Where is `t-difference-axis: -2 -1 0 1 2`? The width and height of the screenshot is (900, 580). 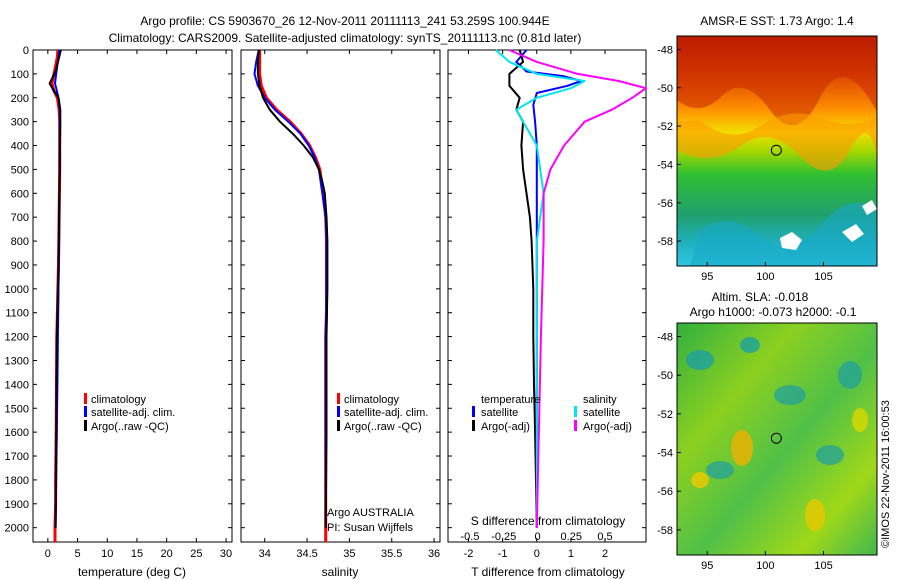
t-difference-axis: -2 -1 0 1 2 is located at coordinates (536, 305).